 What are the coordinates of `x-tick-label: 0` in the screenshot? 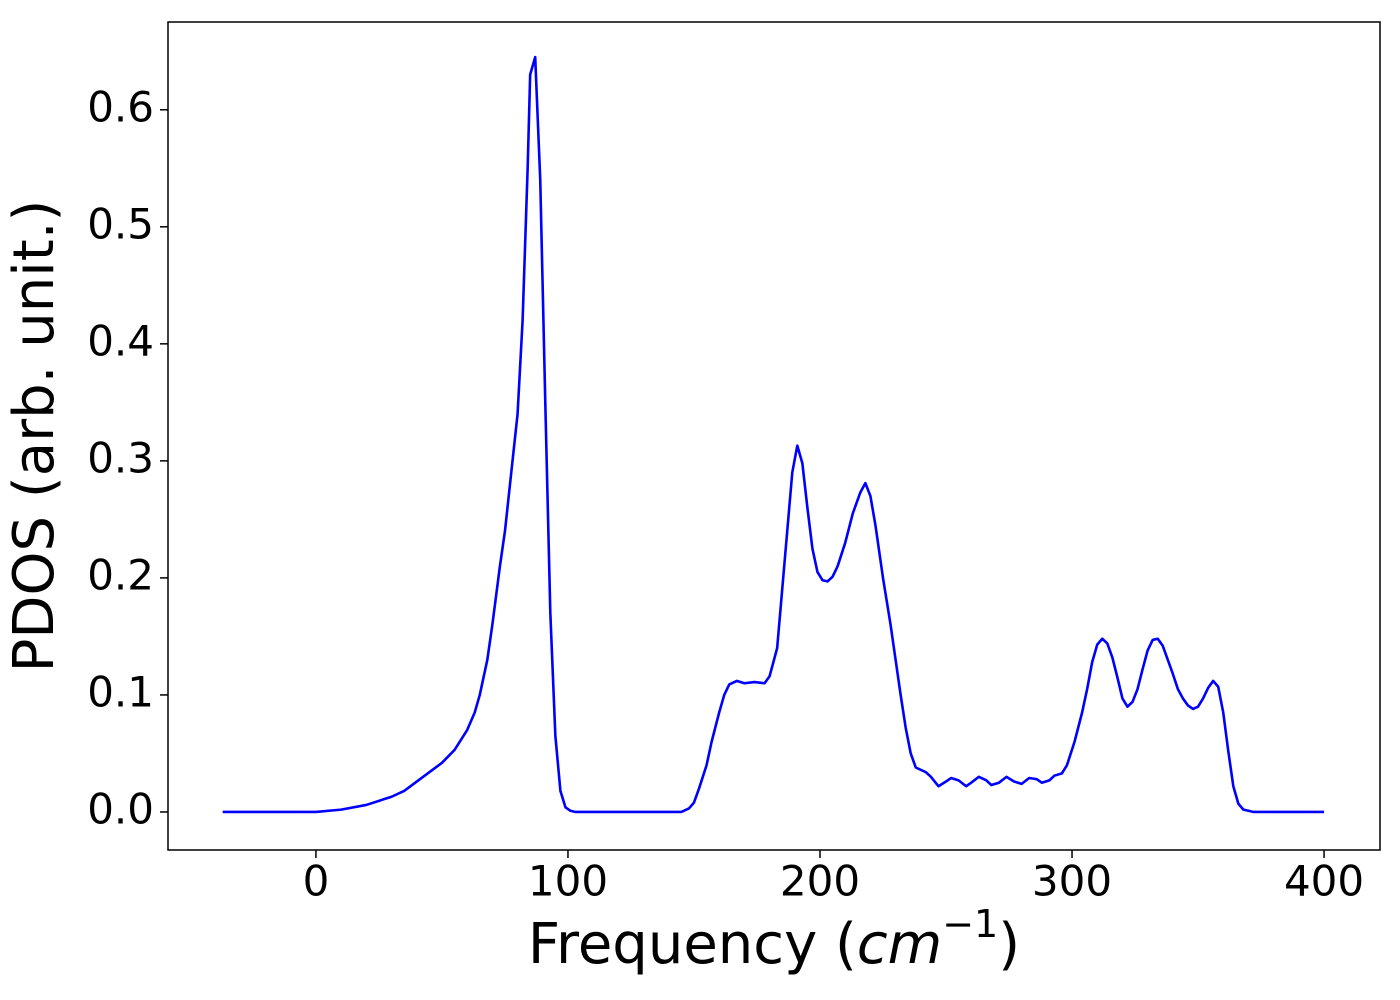 It's located at (316, 881).